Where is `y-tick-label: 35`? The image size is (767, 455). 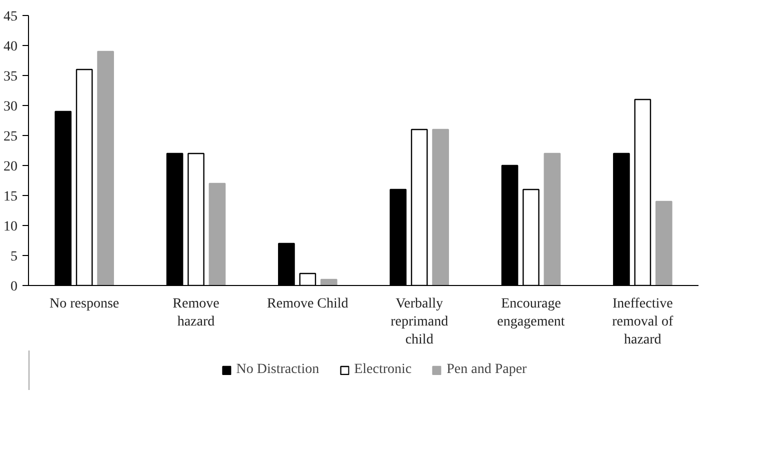
y-tick-label: 35 is located at coordinates (11, 77).